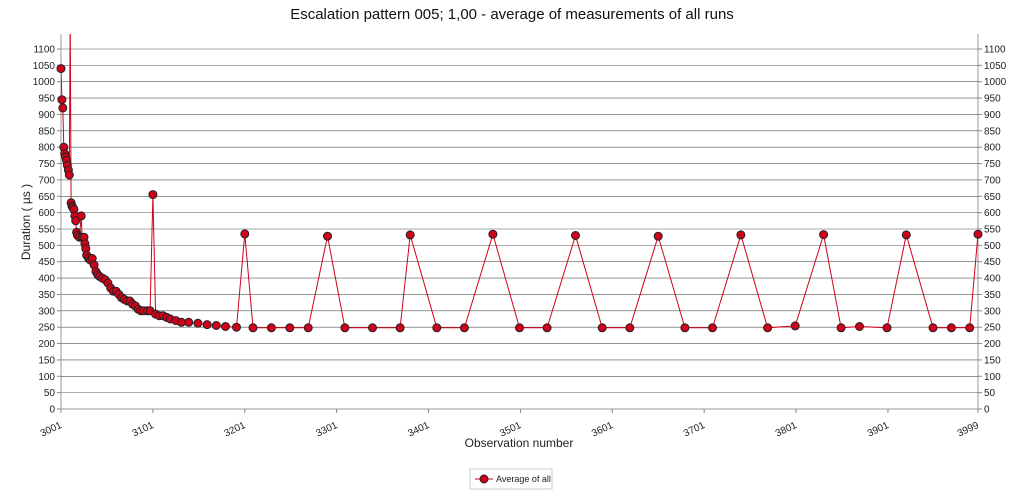 The height and width of the screenshot is (493, 1024). What do you see at coordinates (992, 377) in the screenshot?
I see `y-tick-label-right: 100` at bounding box center [992, 377].